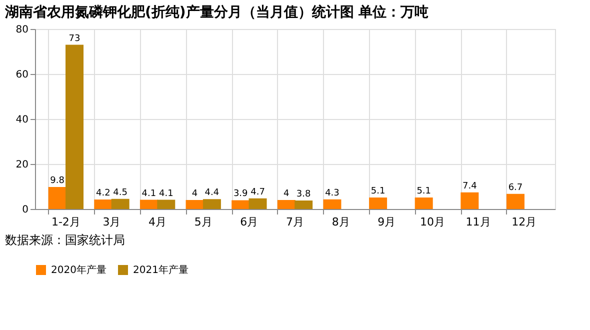  Describe the element at coordinates (341, 222) in the screenshot. I see `x-tick-label: 8月` at that location.